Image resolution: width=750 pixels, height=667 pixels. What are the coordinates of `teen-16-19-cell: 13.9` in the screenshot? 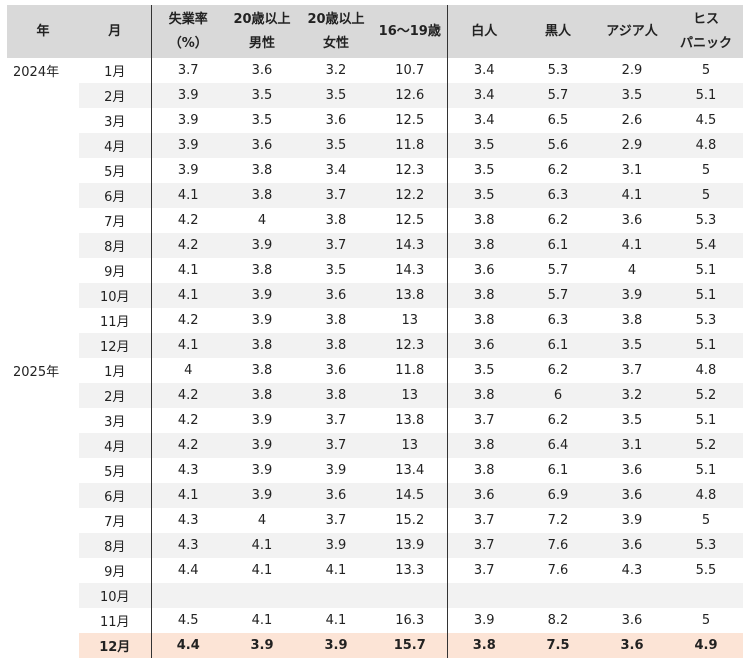 It's located at (410, 545).